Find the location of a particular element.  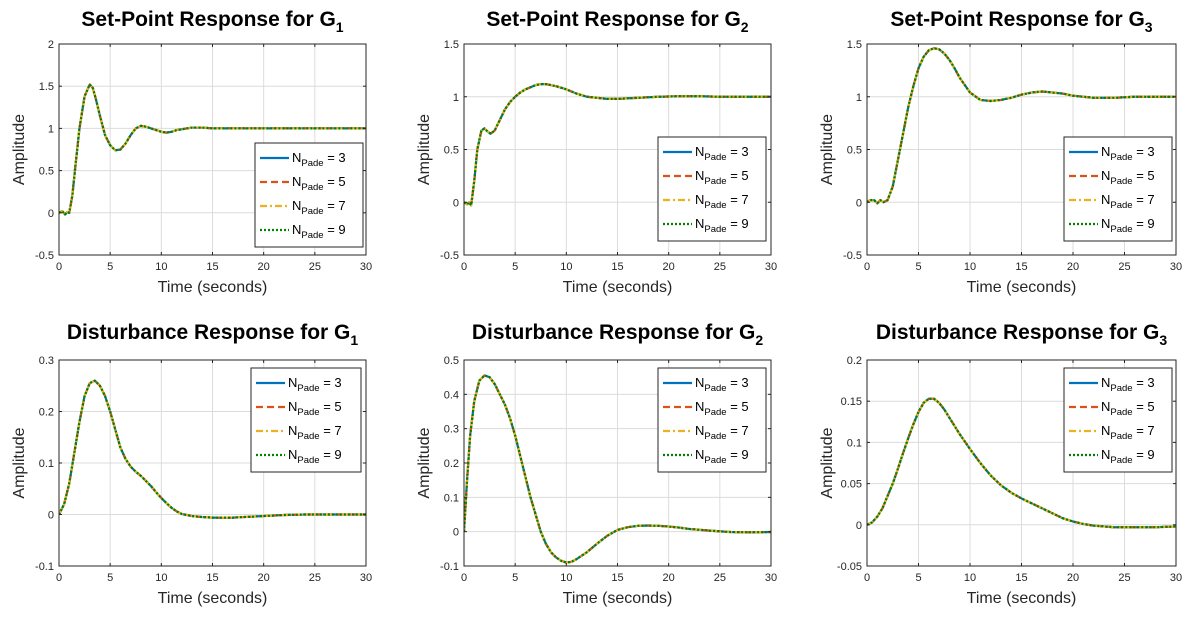

plot-title: Disturbance Response for G3 is located at coordinates (1022, 334).